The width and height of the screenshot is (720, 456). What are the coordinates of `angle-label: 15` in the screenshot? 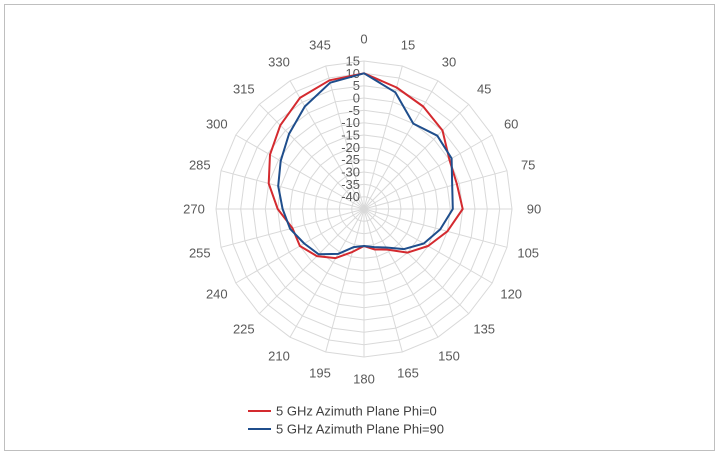 It's located at (408, 44).